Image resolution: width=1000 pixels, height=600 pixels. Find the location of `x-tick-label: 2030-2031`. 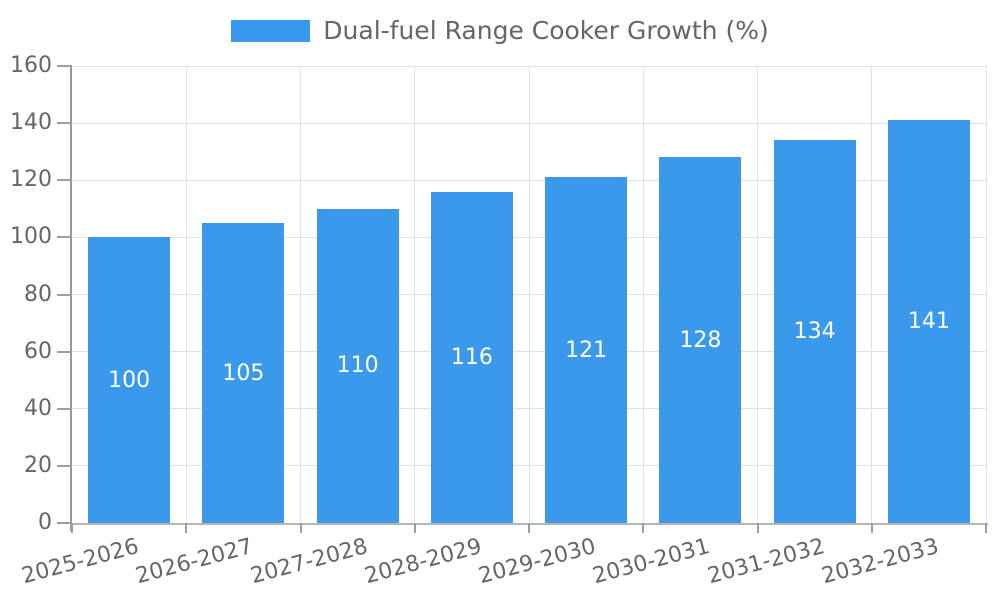

x-tick-label: 2030-2031 is located at coordinates (651, 562).